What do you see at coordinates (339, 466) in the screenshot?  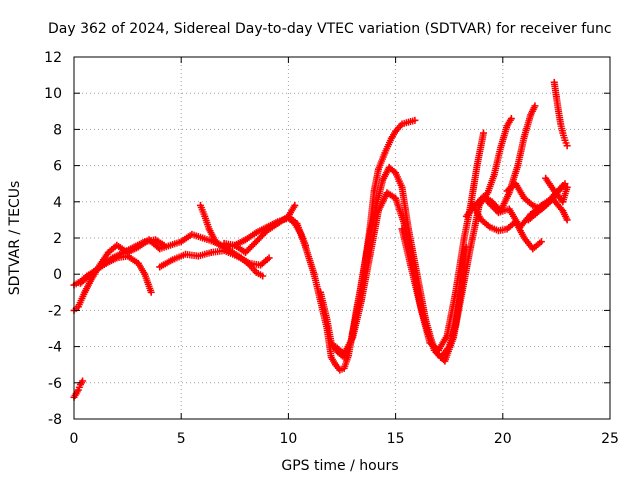 I see `x-axis-label: GPS time / hours` at bounding box center [339, 466].